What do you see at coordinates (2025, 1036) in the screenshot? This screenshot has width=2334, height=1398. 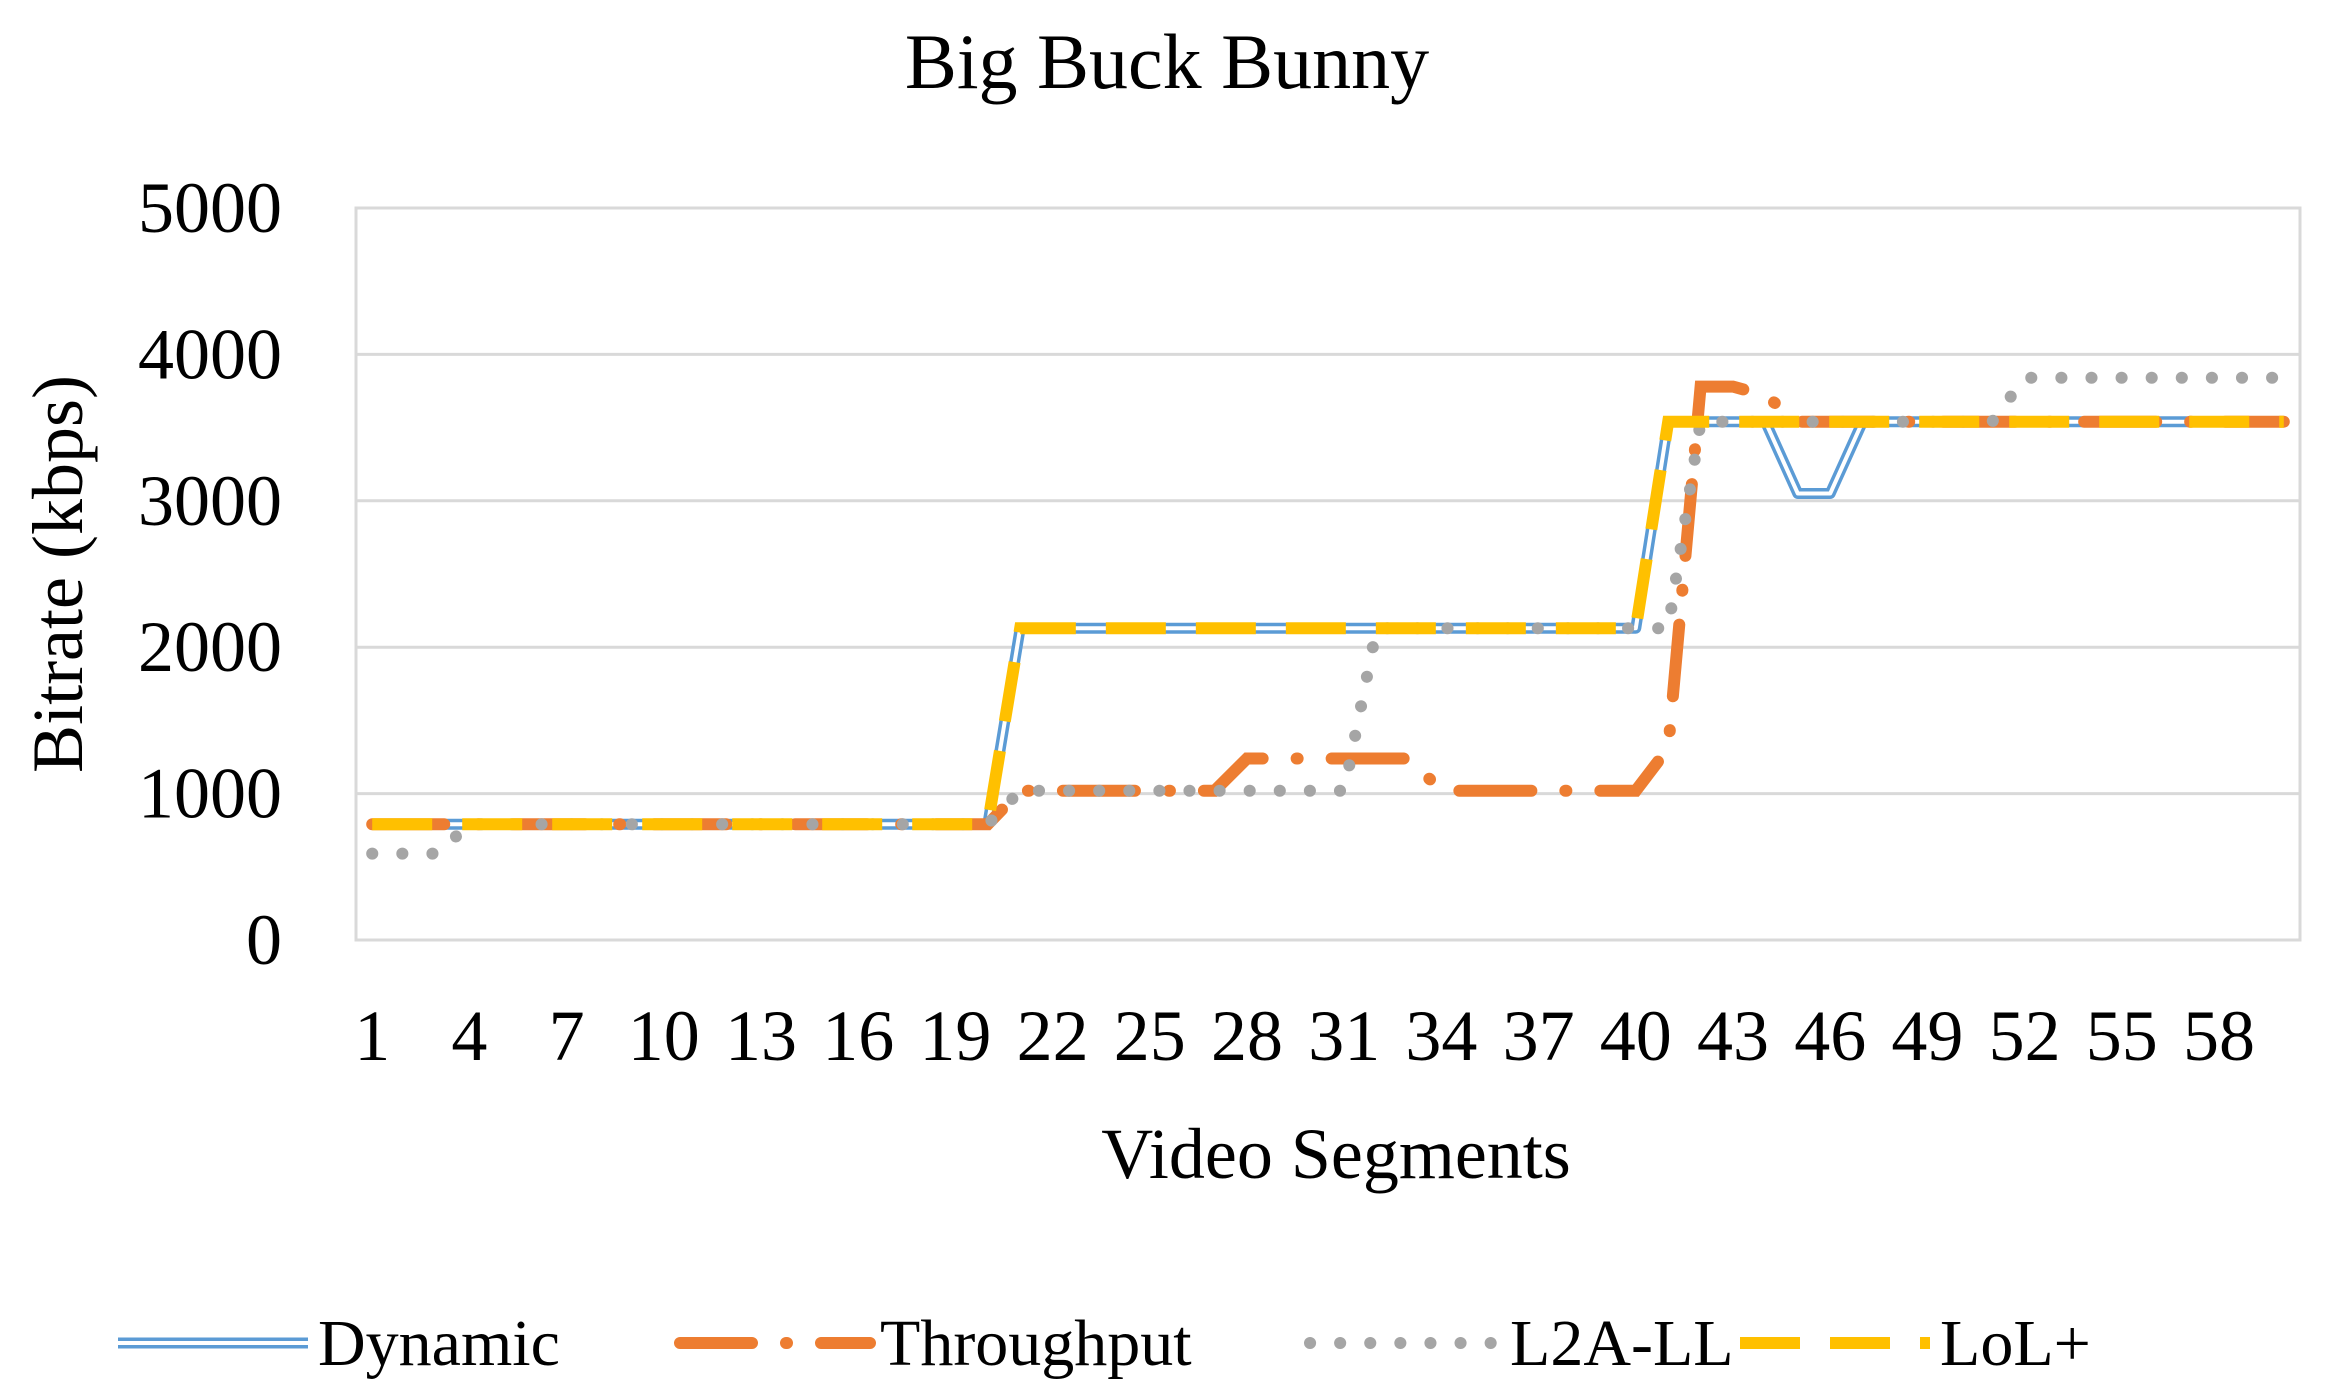 I see `x-tick-label: 52` at bounding box center [2025, 1036].